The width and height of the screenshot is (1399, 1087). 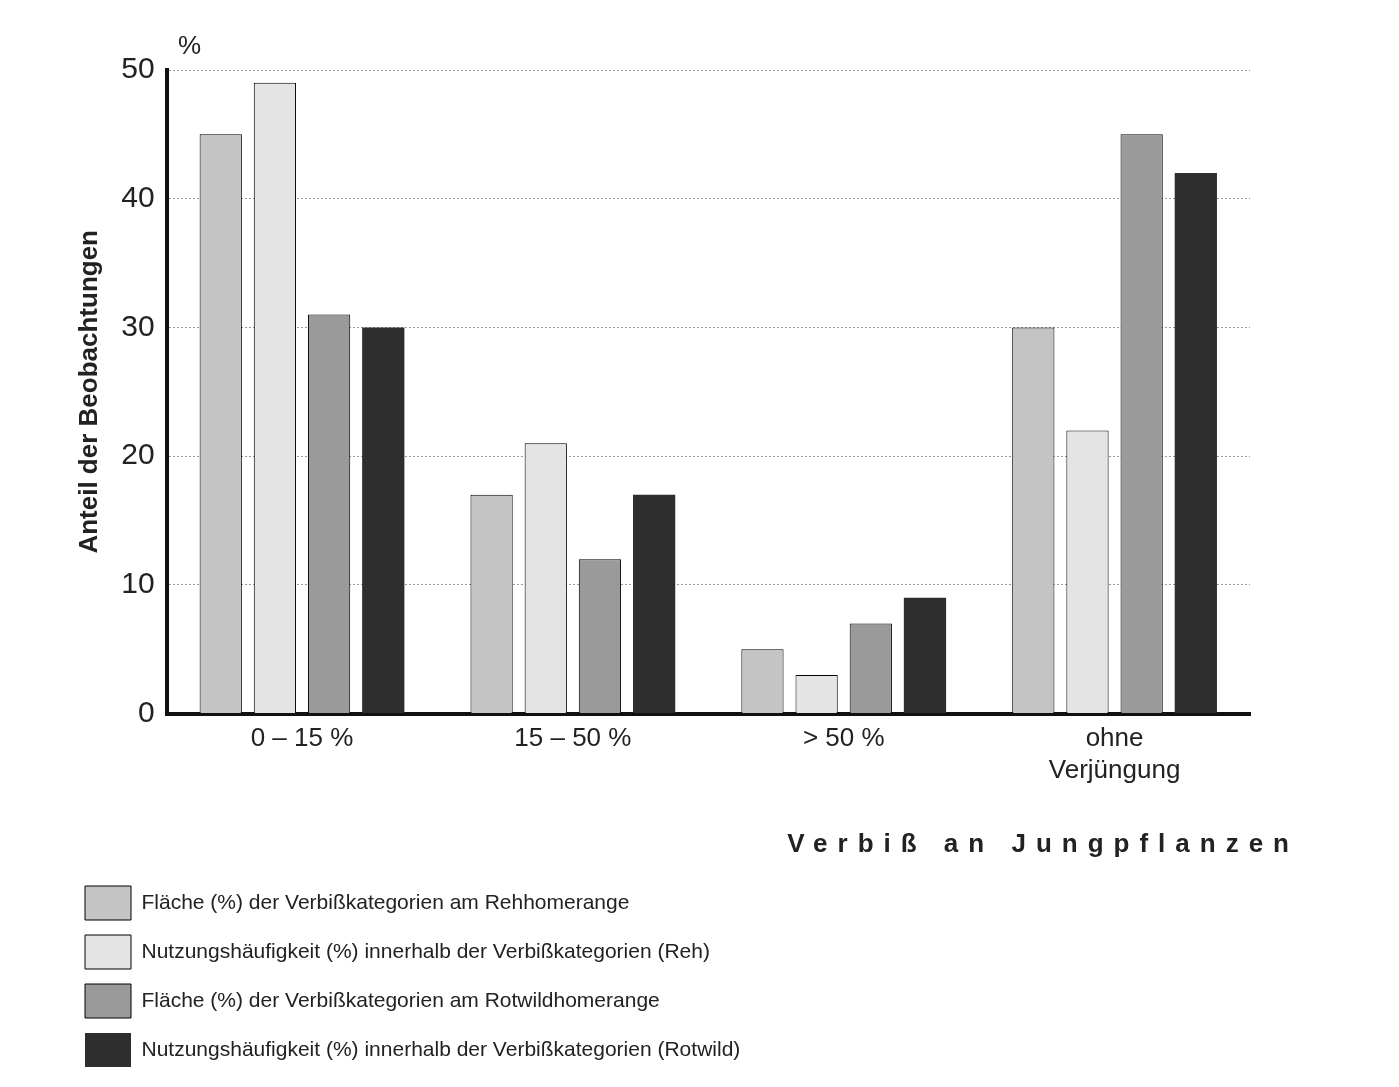 I want to click on y-tick-label: 50, so click(x=138, y=68).